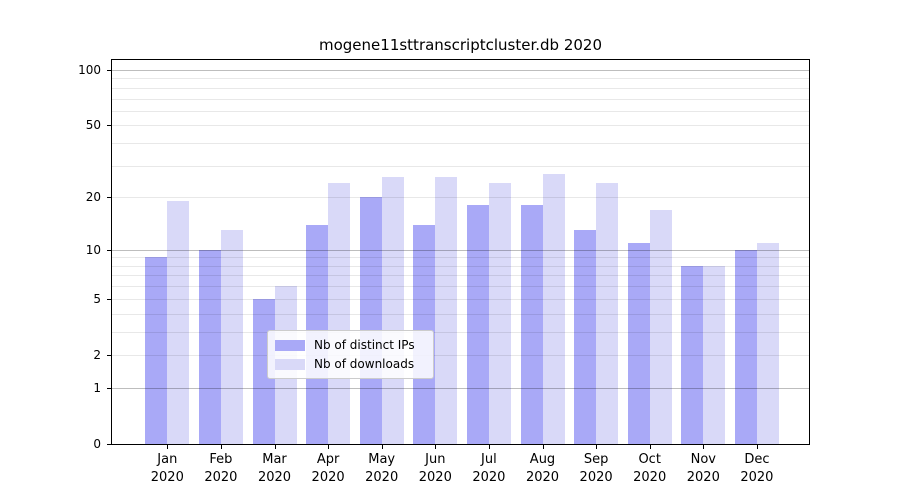 This screenshot has width=900, height=500. I want to click on y-tick-label-2: 2, so click(97, 354).